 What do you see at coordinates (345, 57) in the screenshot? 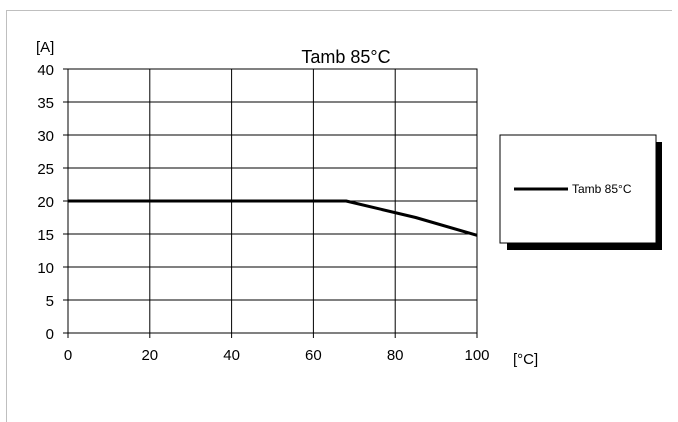
I see `chart-title: Tamb 85°C` at bounding box center [345, 57].